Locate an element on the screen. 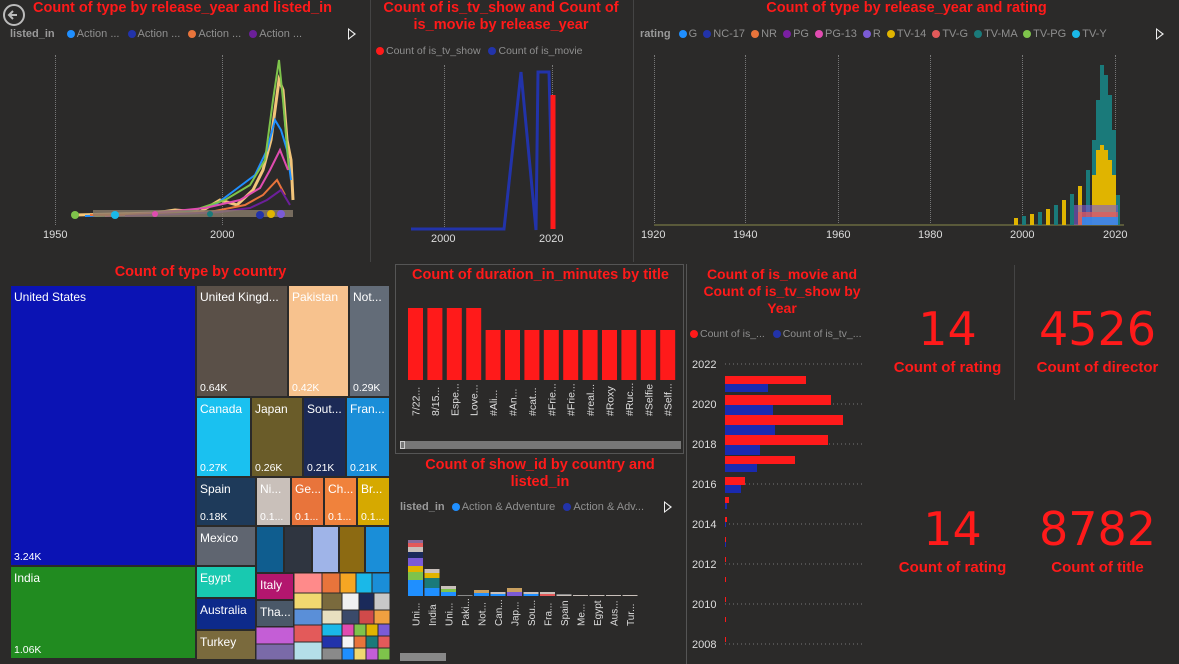 The image size is (1179, 664). treemap-tile: Italy is located at coordinates (275, 586).